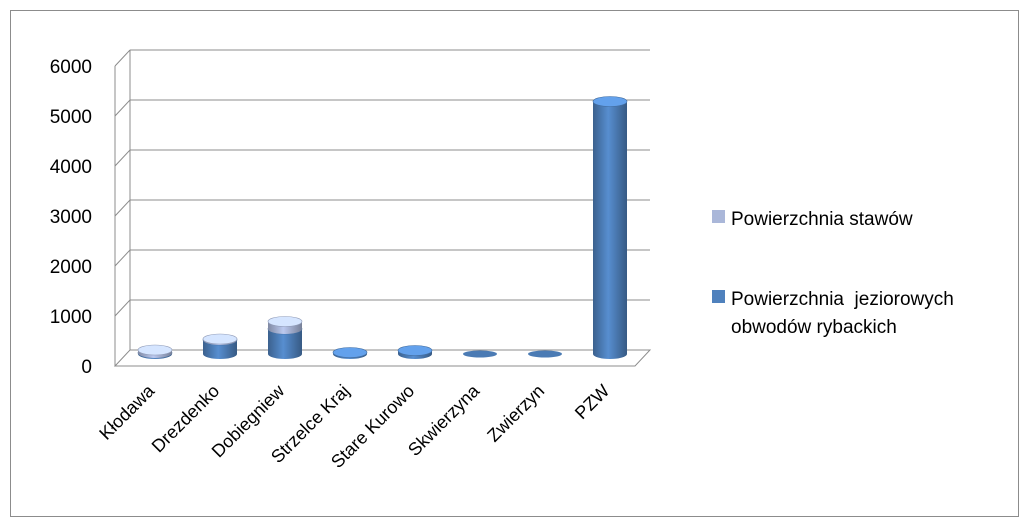 This screenshot has width=1030, height=528. I want to click on legend-label: obwodów rybackich, so click(814, 327).